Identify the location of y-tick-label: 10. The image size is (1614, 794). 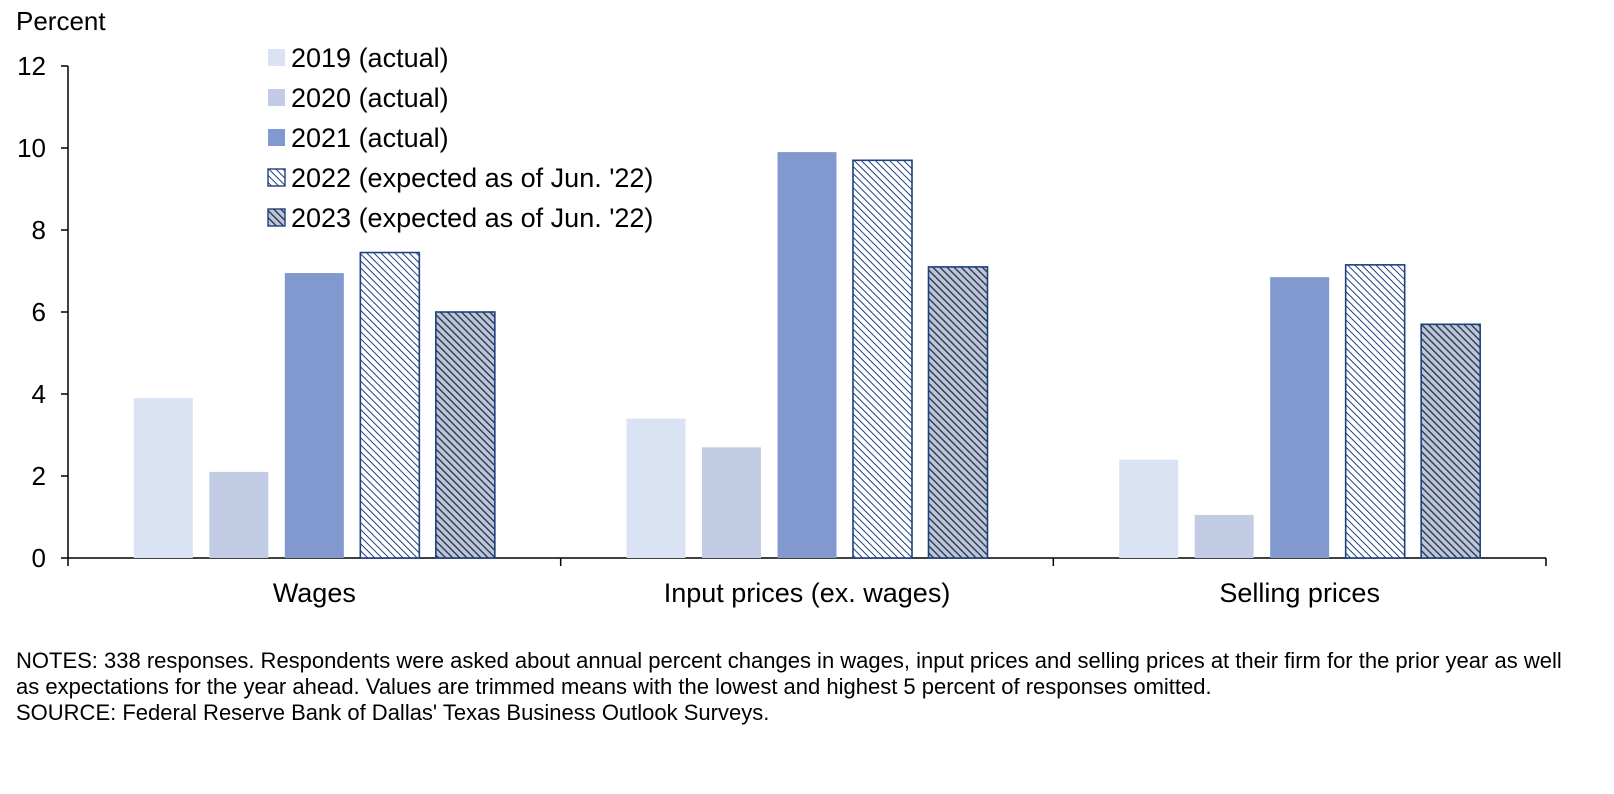
(31, 148).